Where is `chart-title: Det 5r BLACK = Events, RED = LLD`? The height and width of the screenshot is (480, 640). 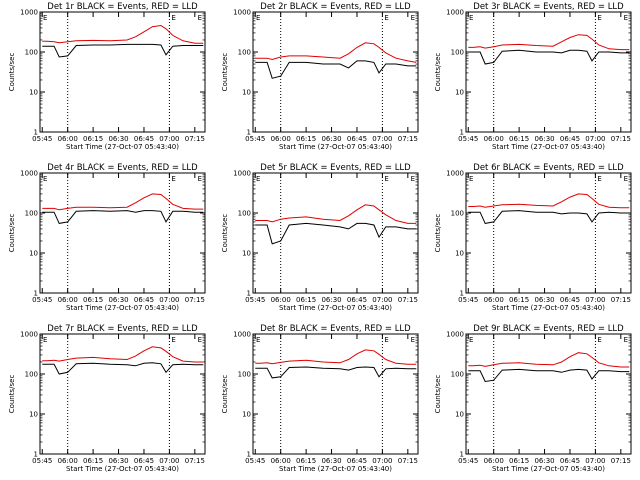 chart-title: Det 5r BLACK = Events, RED = LLD is located at coordinates (335, 168).